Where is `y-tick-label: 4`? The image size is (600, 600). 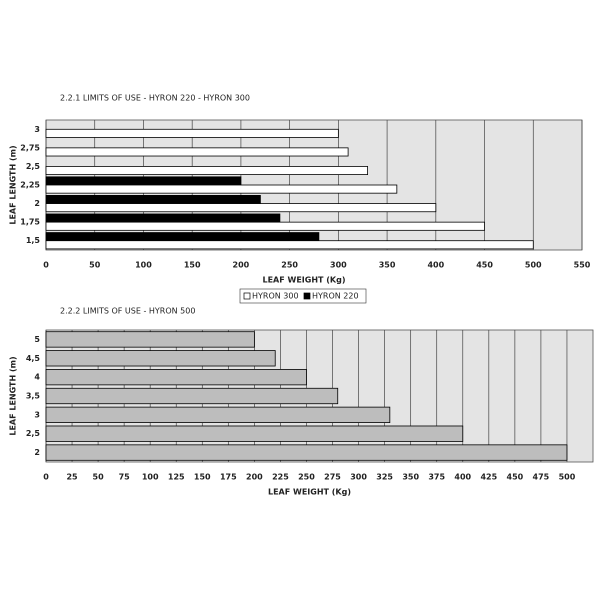
y-tick-label: 4 is located at coordinates (37, 377).